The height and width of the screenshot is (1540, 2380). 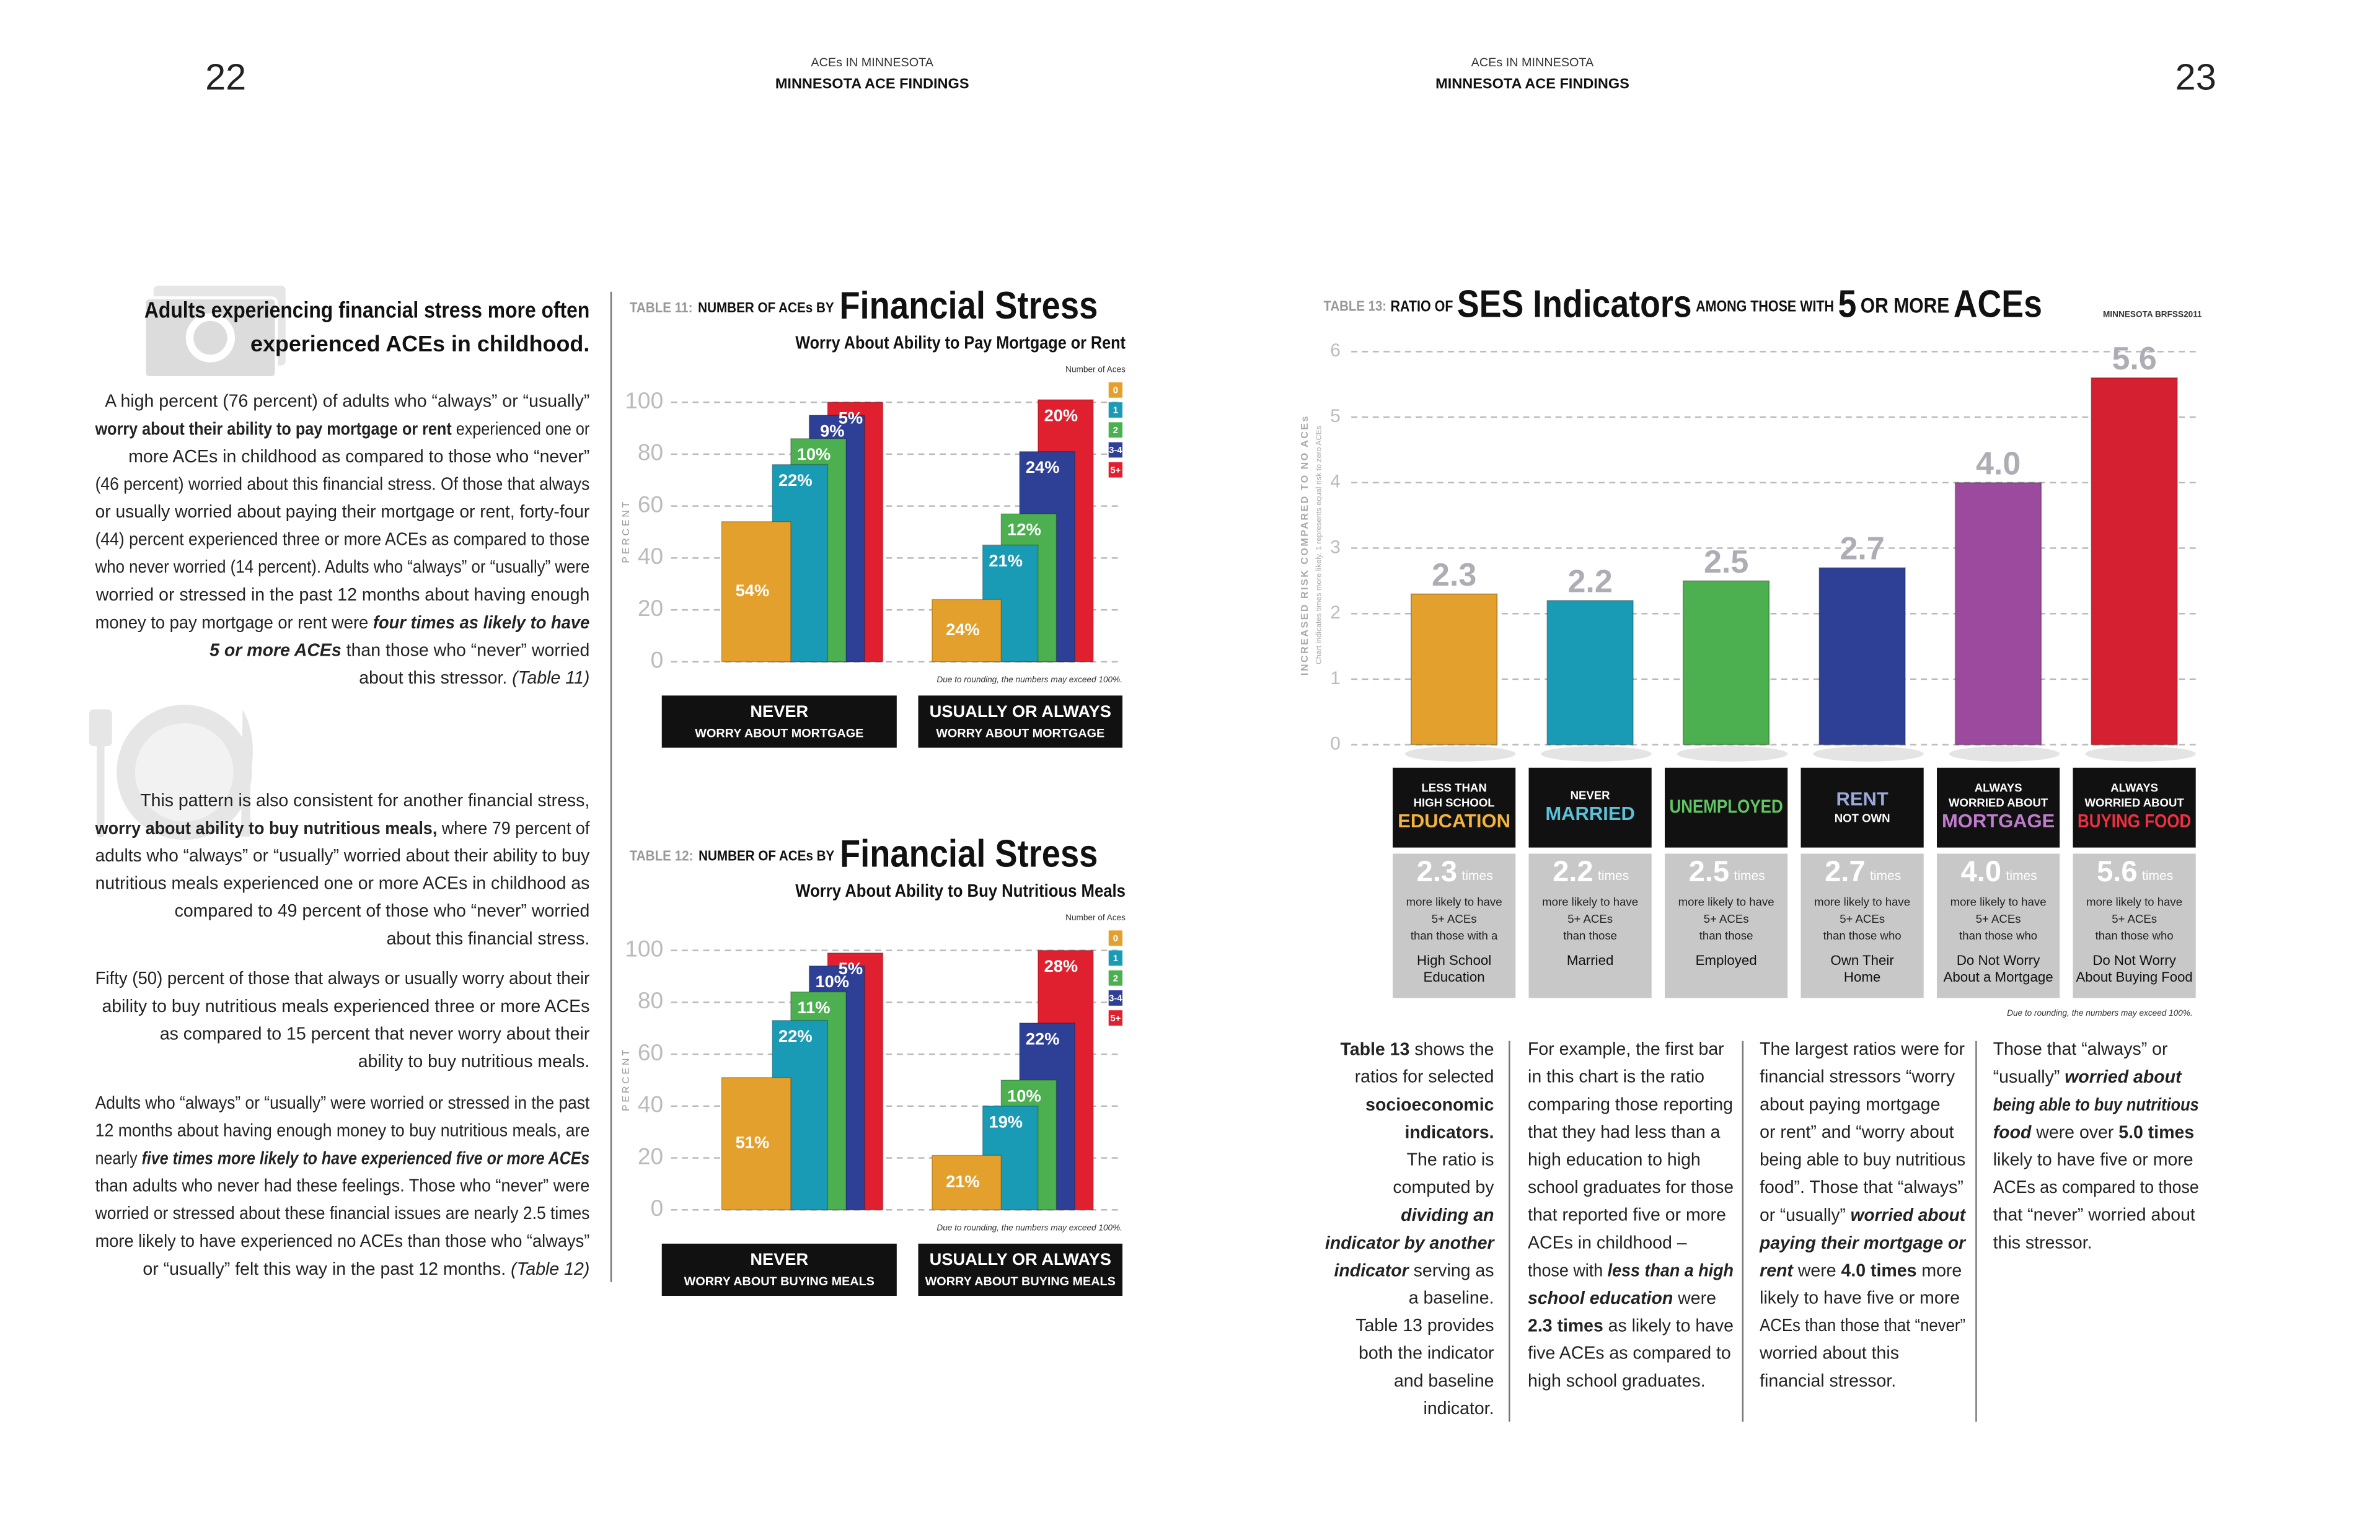 What do you see at coordinates (1671, 1270) in the screenshot?
I see `text-run: less than a high` at bounding box center [1671, 1270].